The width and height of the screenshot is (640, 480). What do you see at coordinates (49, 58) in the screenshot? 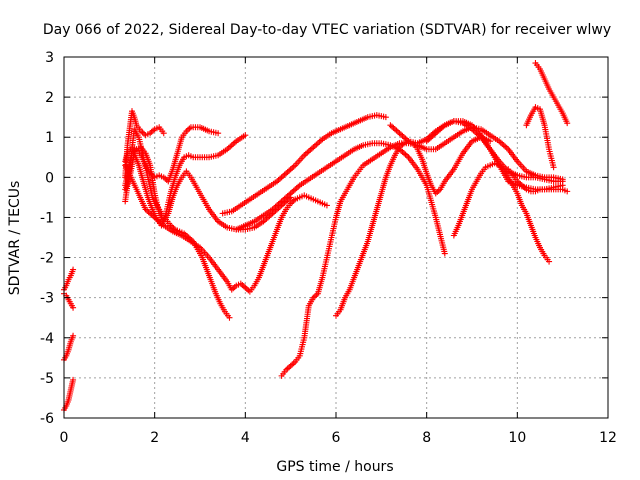
I see `y-tick-label: 3` at bounding box center [49, 58].